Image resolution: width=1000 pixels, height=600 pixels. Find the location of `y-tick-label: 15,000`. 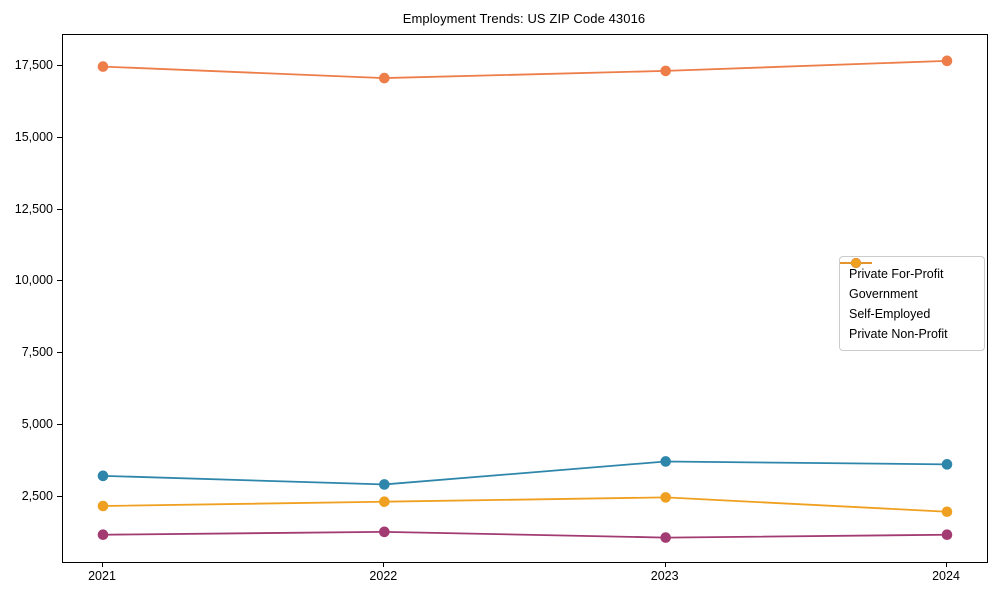

y-tick-label: 15,000 is located at coordinates (33, 136).